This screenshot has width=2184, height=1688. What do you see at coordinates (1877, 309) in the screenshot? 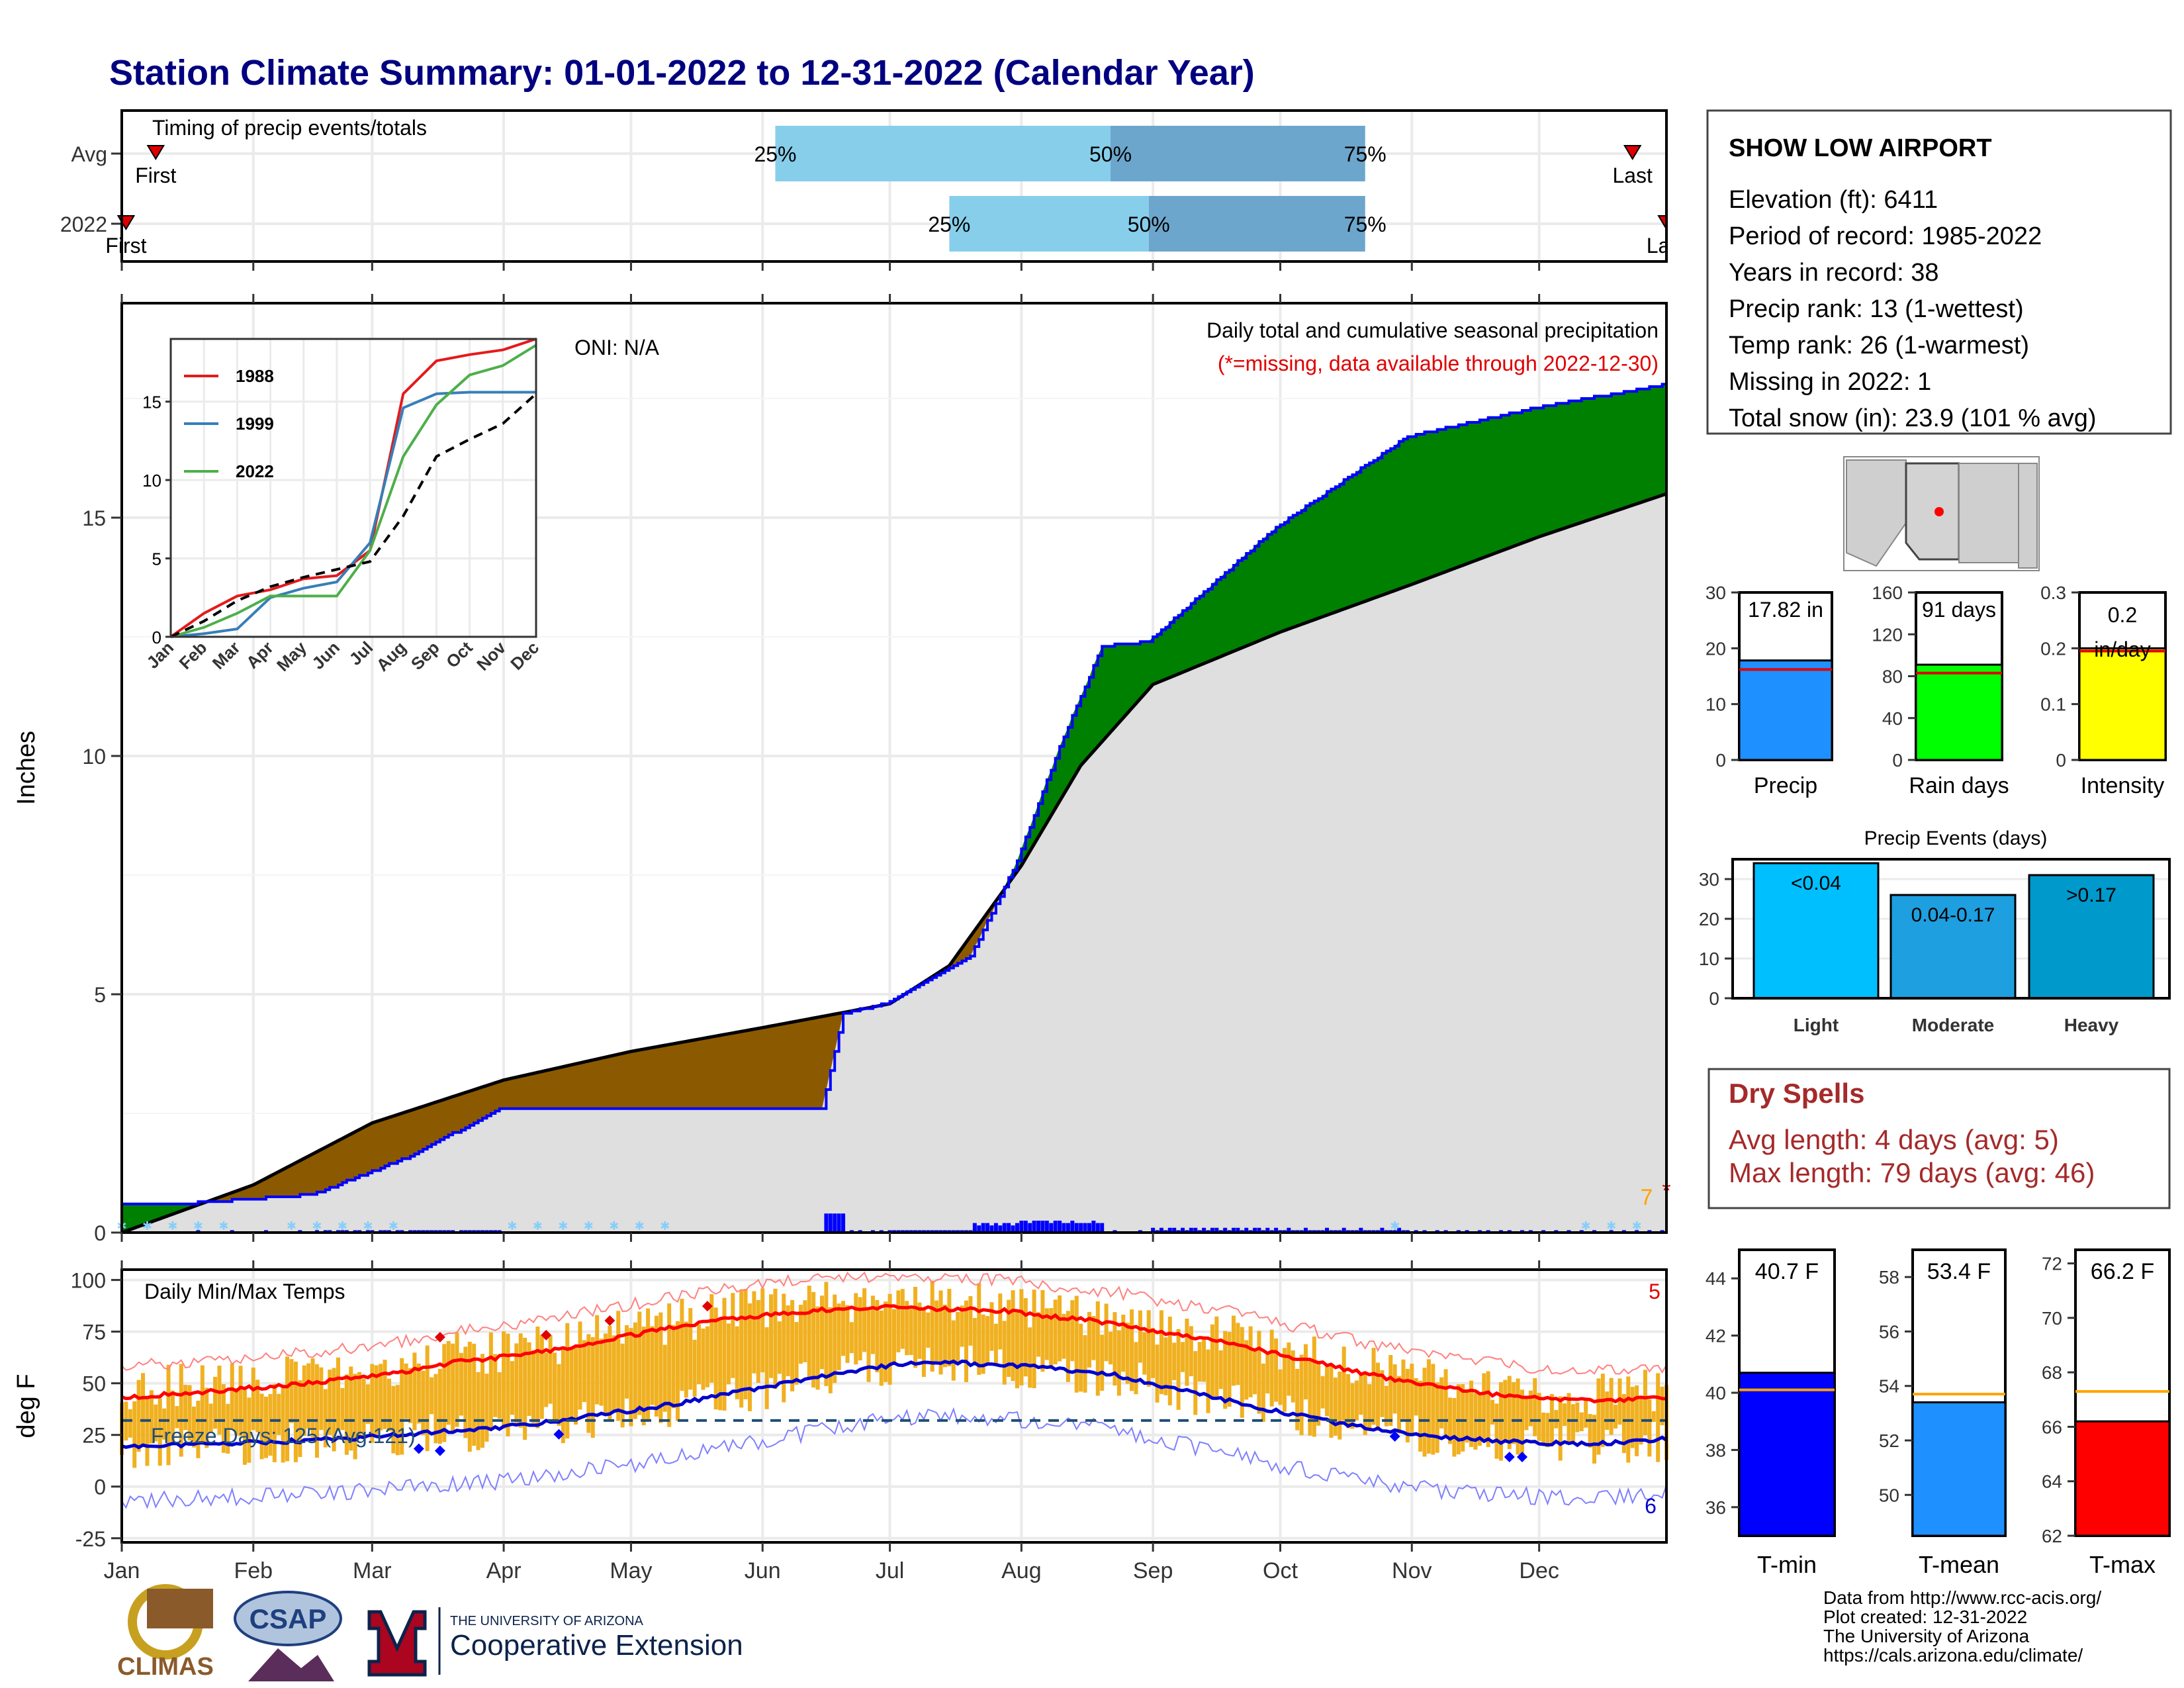
I see `station-info-line: Precip rank: 13 (1-wettest)` at bounding box center [1877, 309].